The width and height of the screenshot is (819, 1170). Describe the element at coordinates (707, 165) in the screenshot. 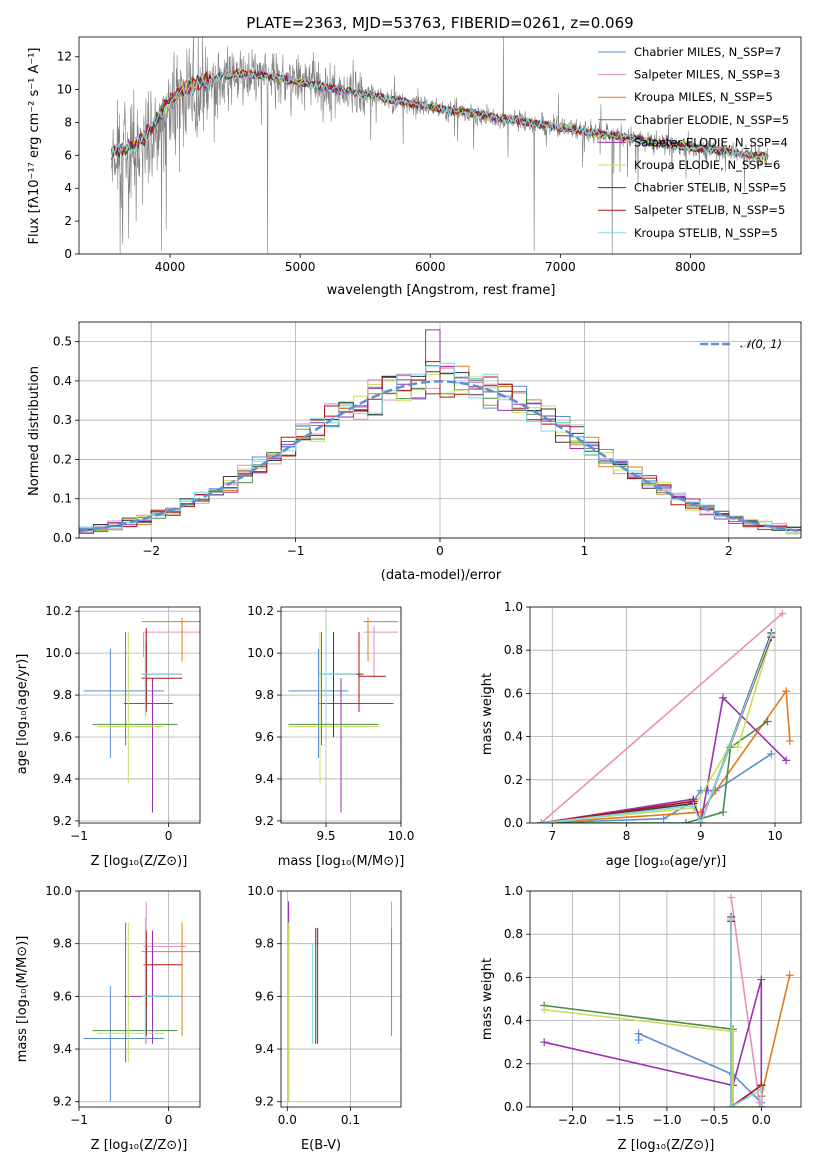

I see `legend-label-6: Kroupa ELODIE, N_SSP=6` at that location.